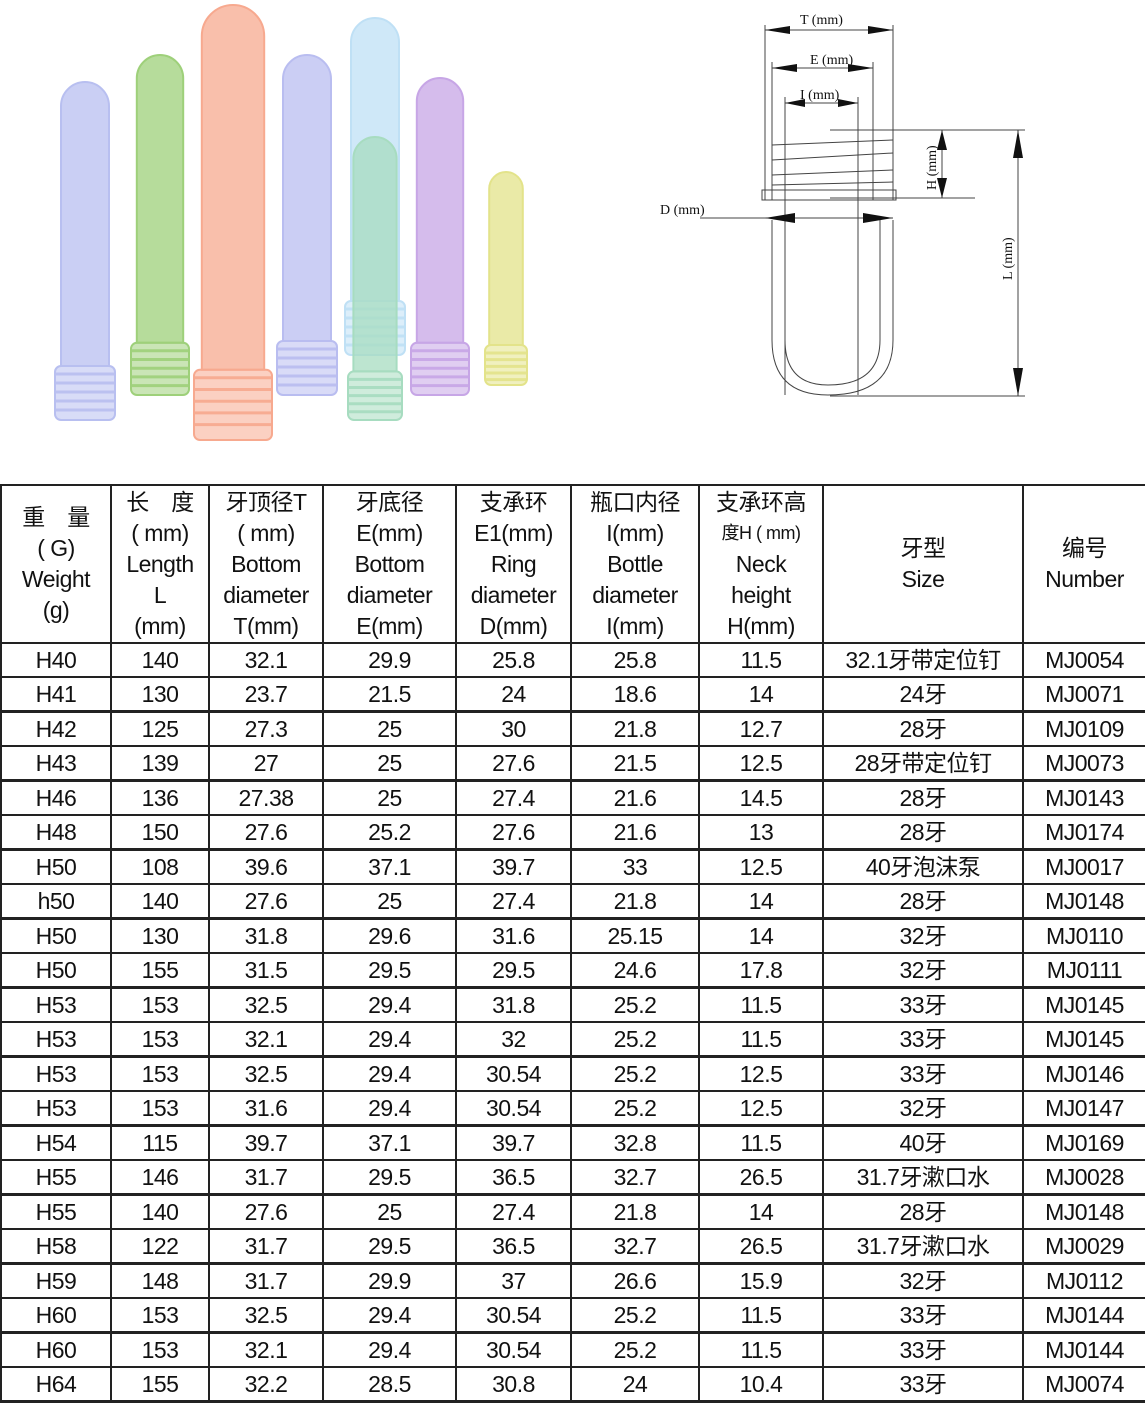 Image resolution: width=1145 pixels, height=1403 pixels. I want to click on table-row: H55 140 27.6 25 27.4 21.8 14 28牙 MJ0148, so click(572, 1211).